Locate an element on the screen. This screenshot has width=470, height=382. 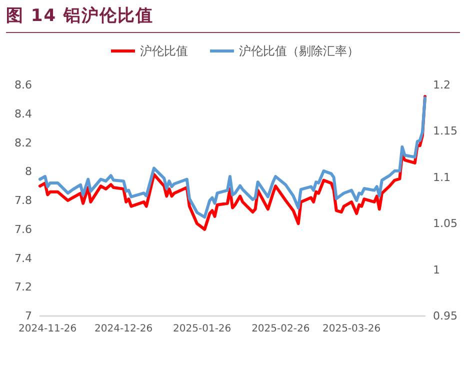
y-tick-label: 8.2 is located at coordinates (23, 143).